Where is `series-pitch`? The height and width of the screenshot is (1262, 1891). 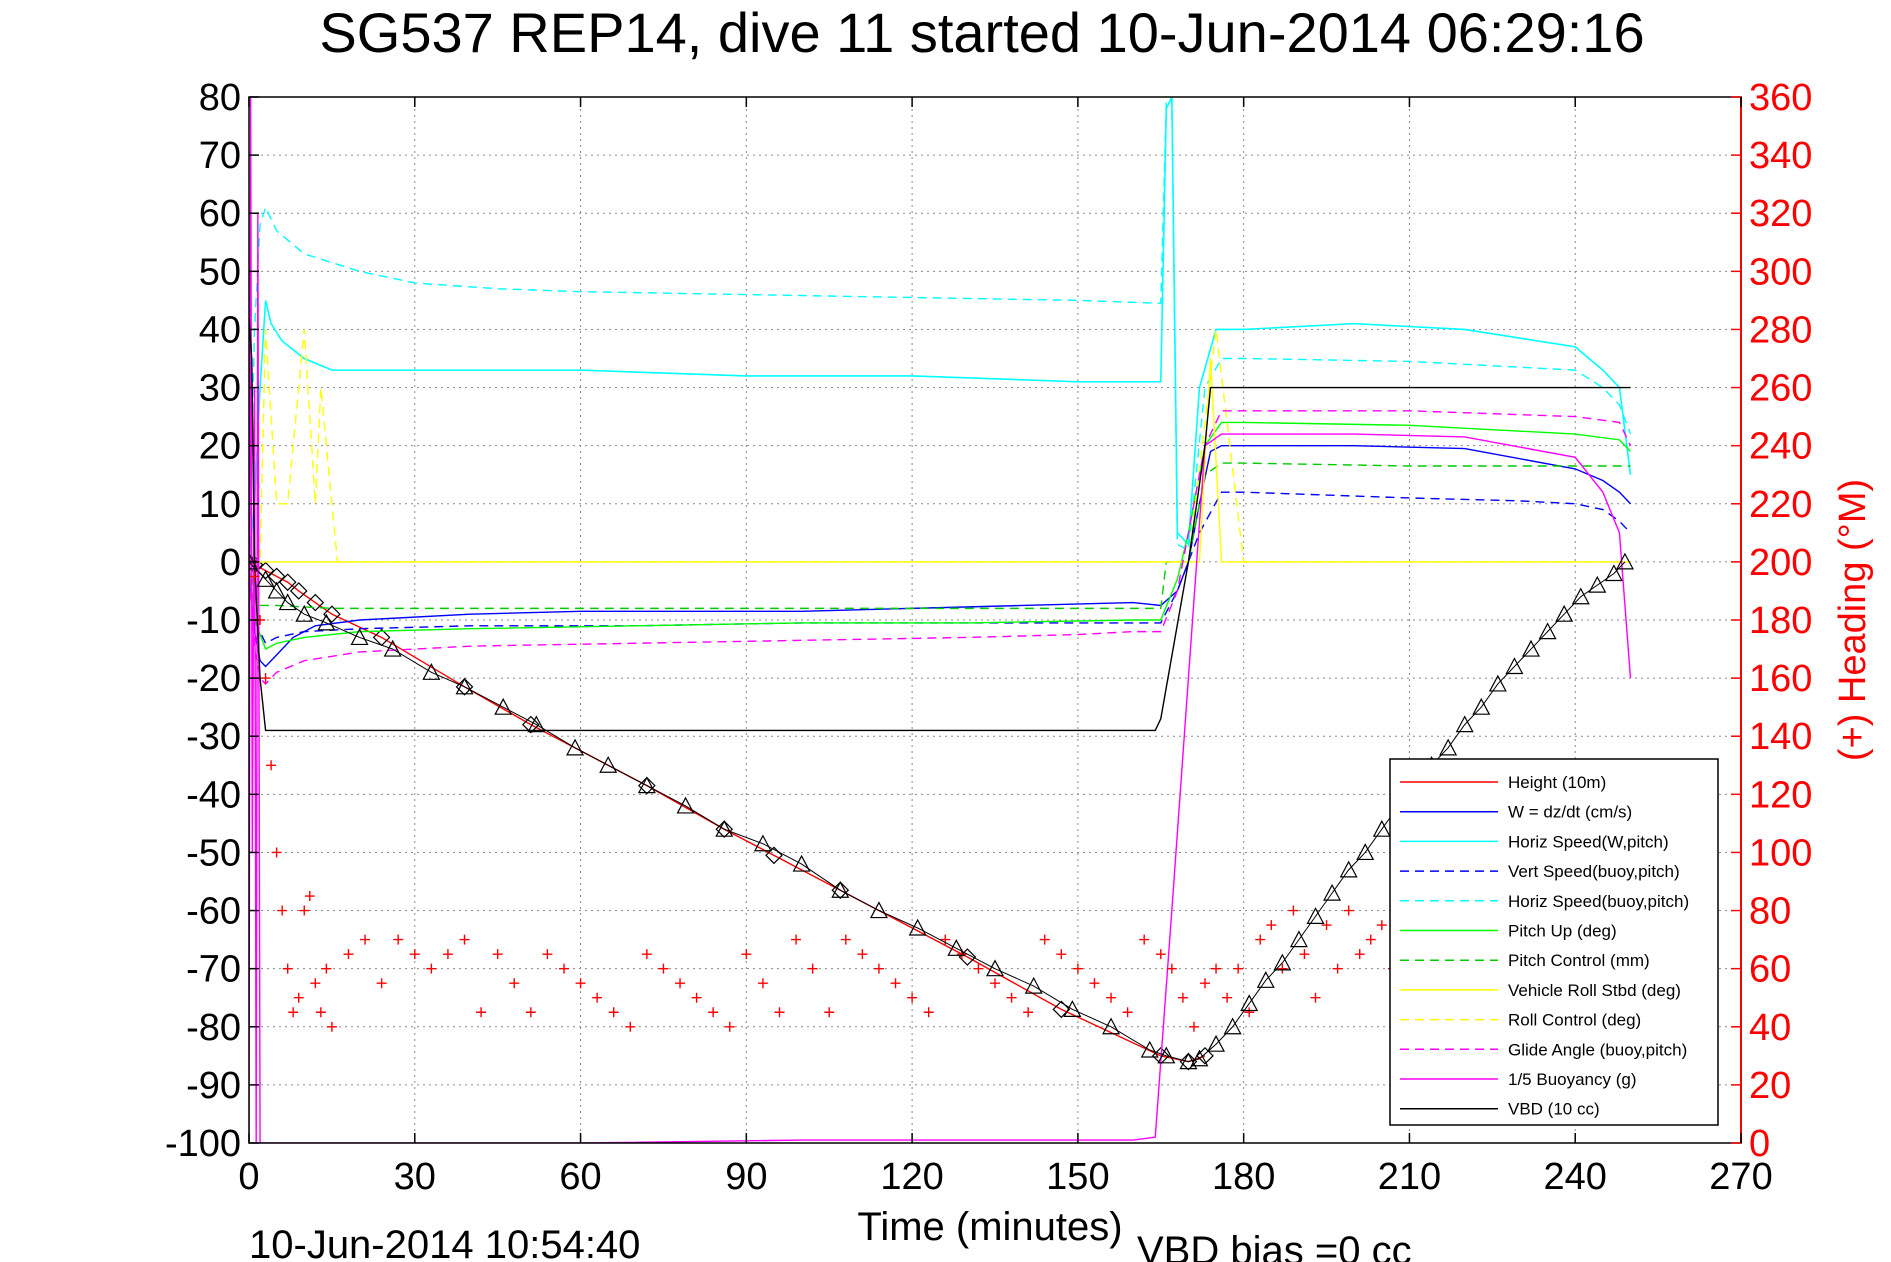 series-pitch is located at coordinates (940, 536).